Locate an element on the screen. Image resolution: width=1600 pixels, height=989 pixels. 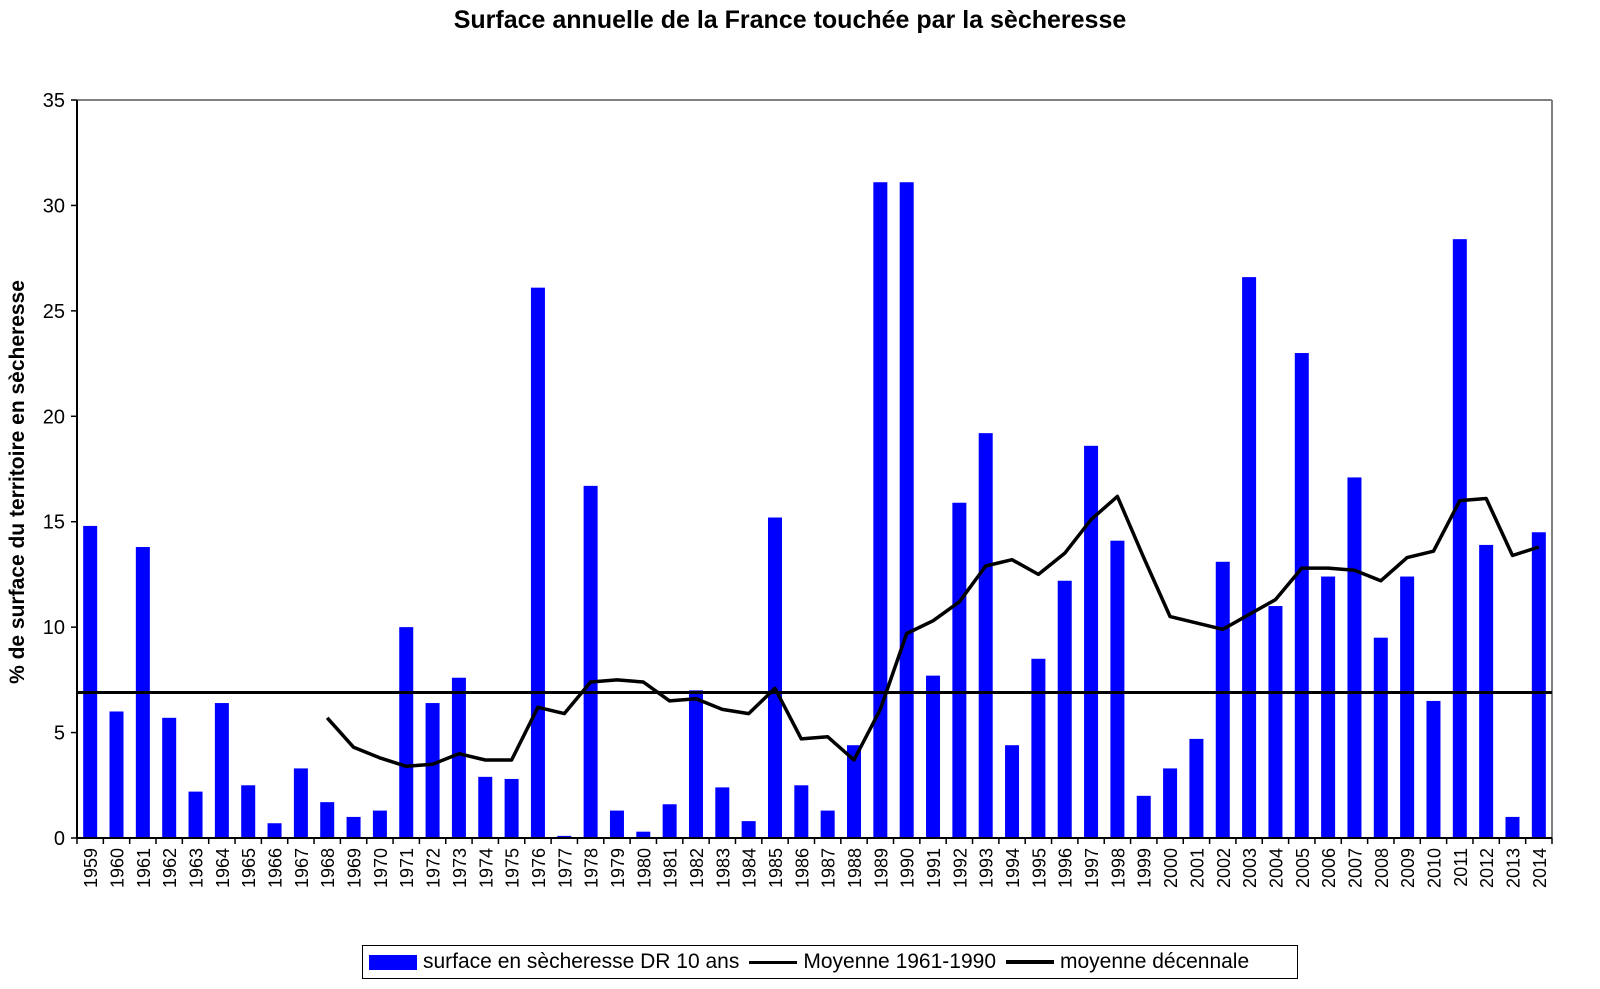
x-tick-label: 1969 is located at coordinates (355, 868).